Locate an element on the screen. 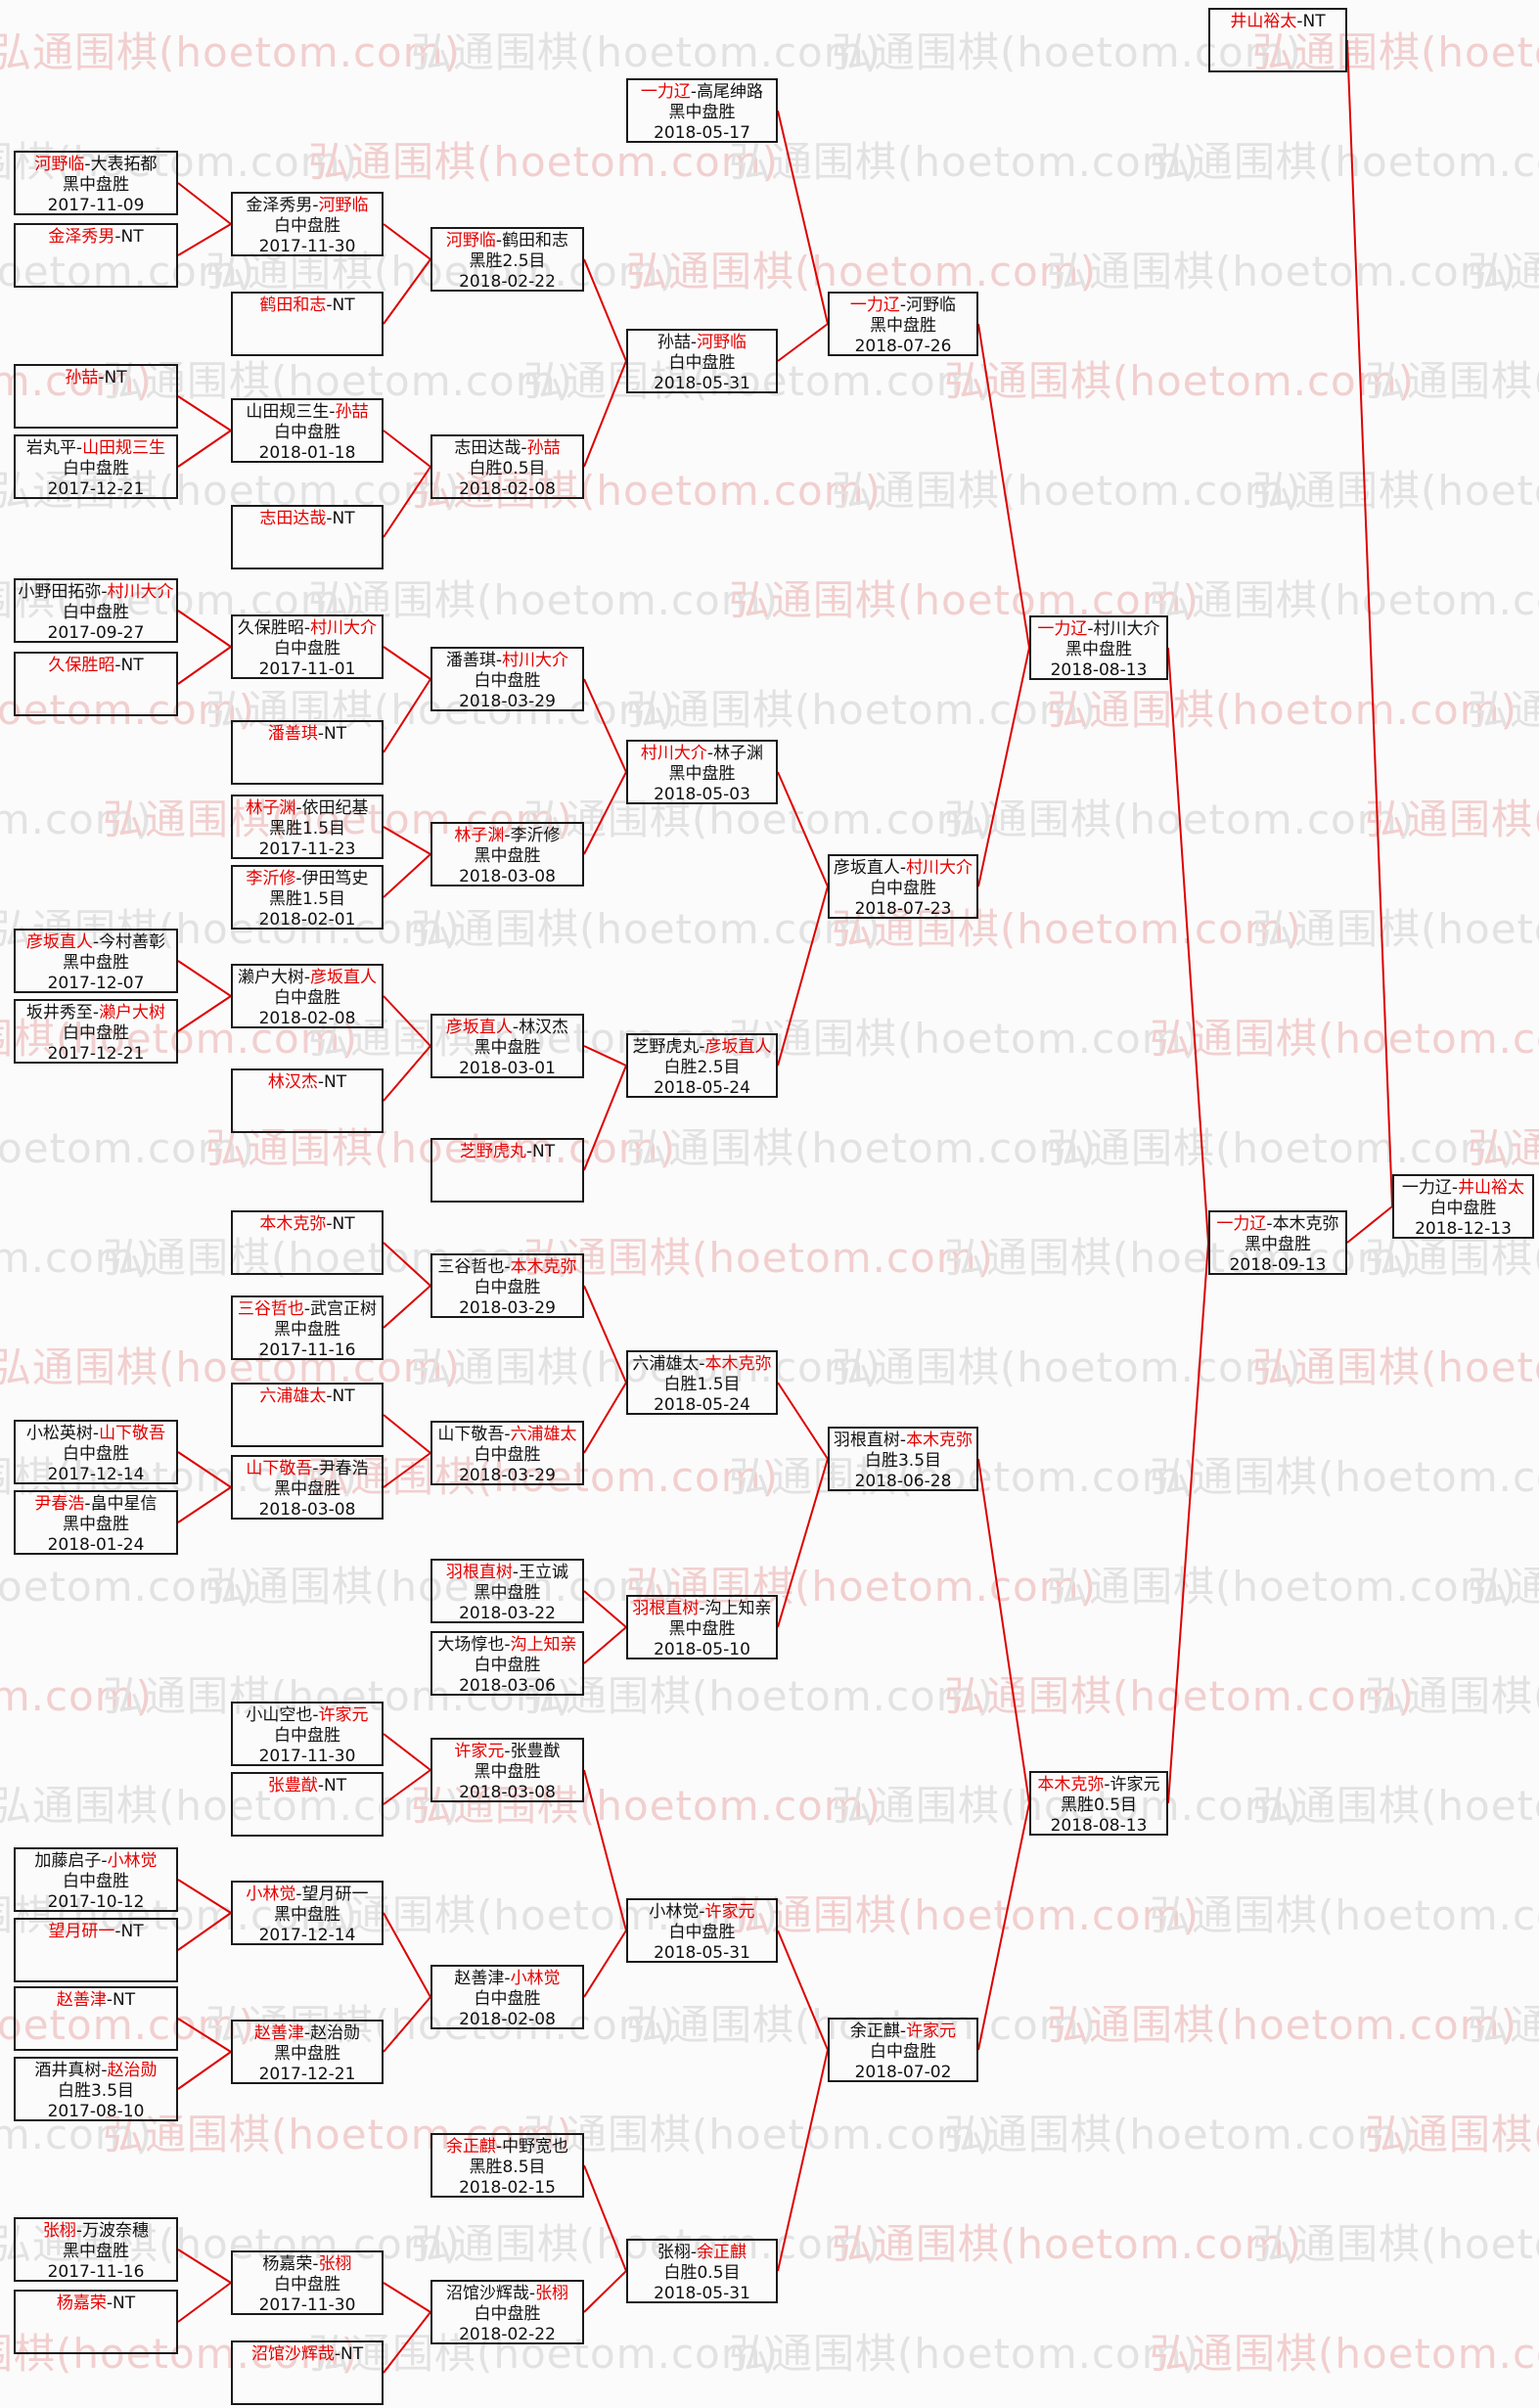 This screenshot has height=2408, width=1539. result-text: 黑中盘胜 is located at coordinates (307, 1915).